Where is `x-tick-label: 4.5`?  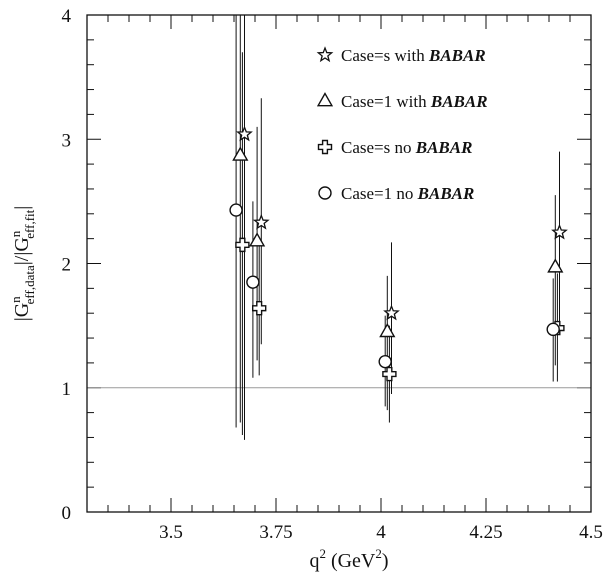 x-tick-label: 4.5 is located at coordinates (591, 532).